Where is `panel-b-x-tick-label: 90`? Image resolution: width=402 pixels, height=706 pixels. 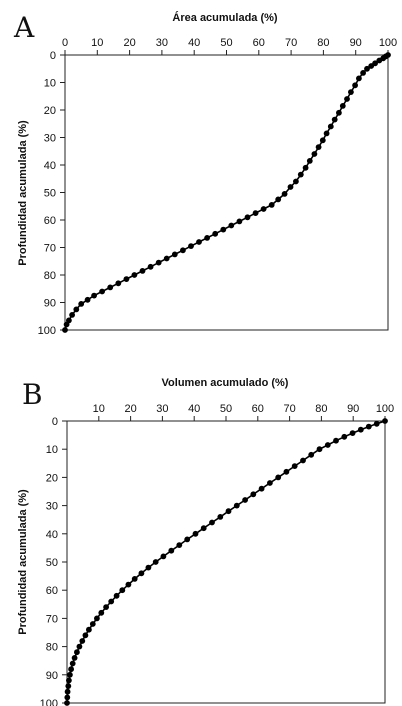 panel-b-x-tick-label: 90 is located at coordinates (353, 409).